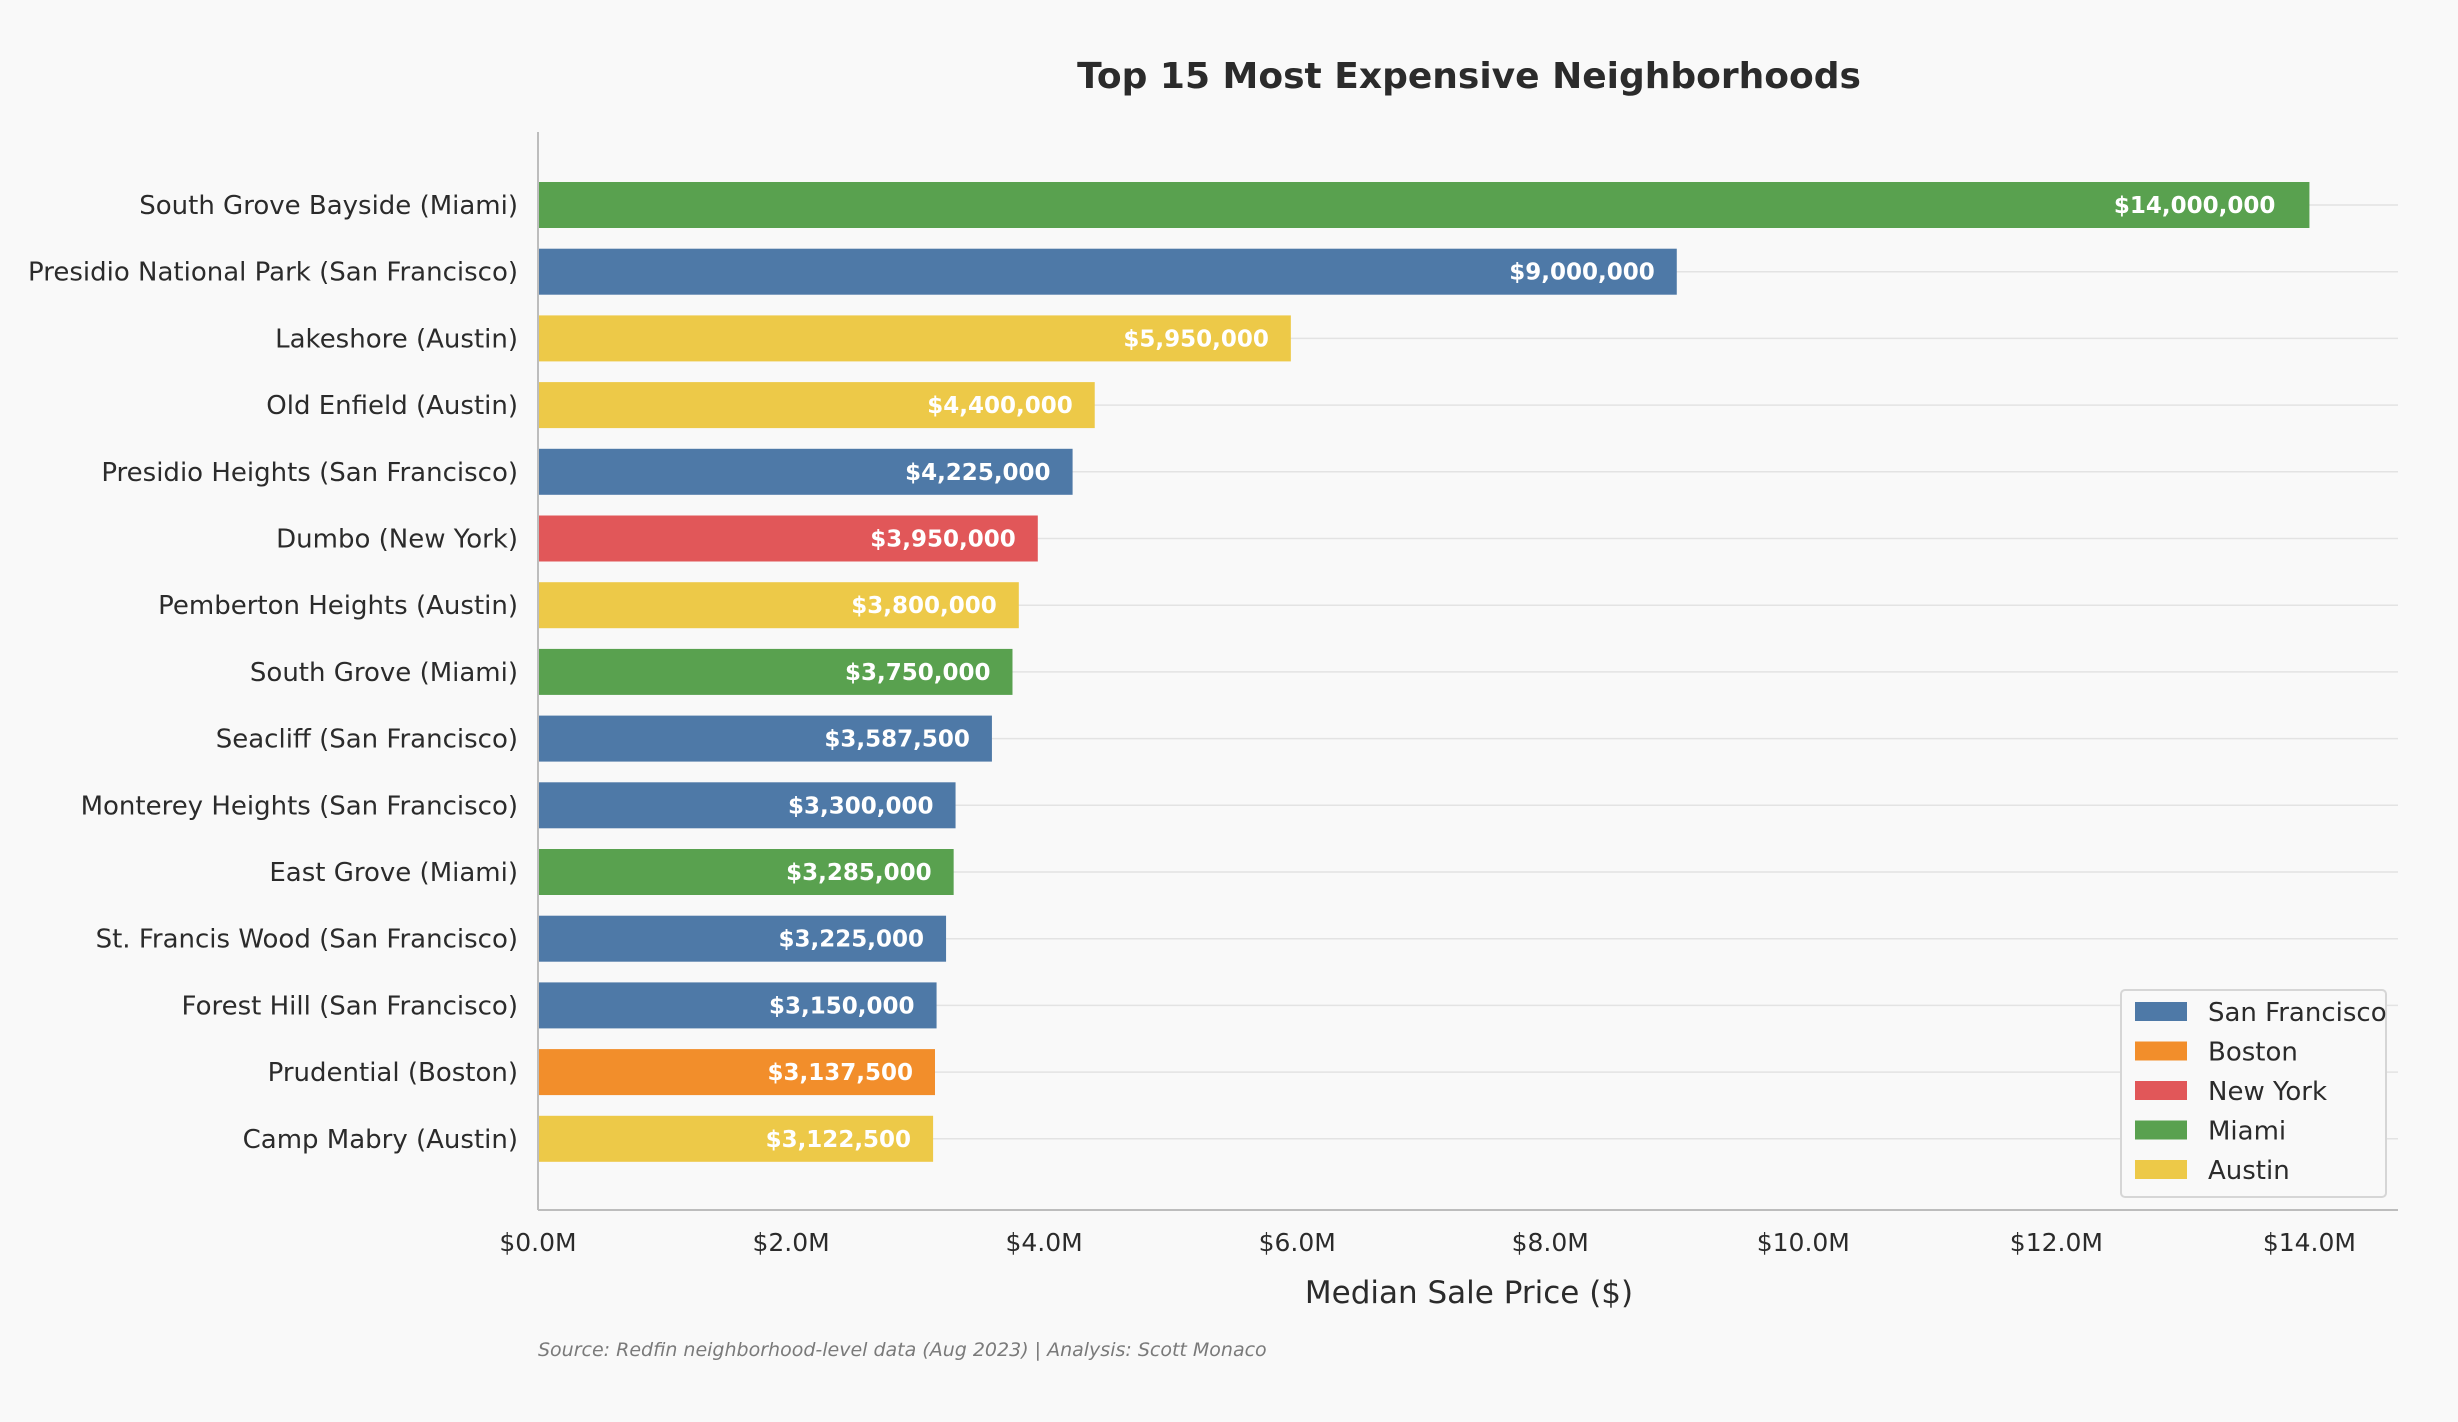 This screenshot has height=1422, width=2458. I want to click on bar-value-label: $3,137,500, so click(840, 1073).